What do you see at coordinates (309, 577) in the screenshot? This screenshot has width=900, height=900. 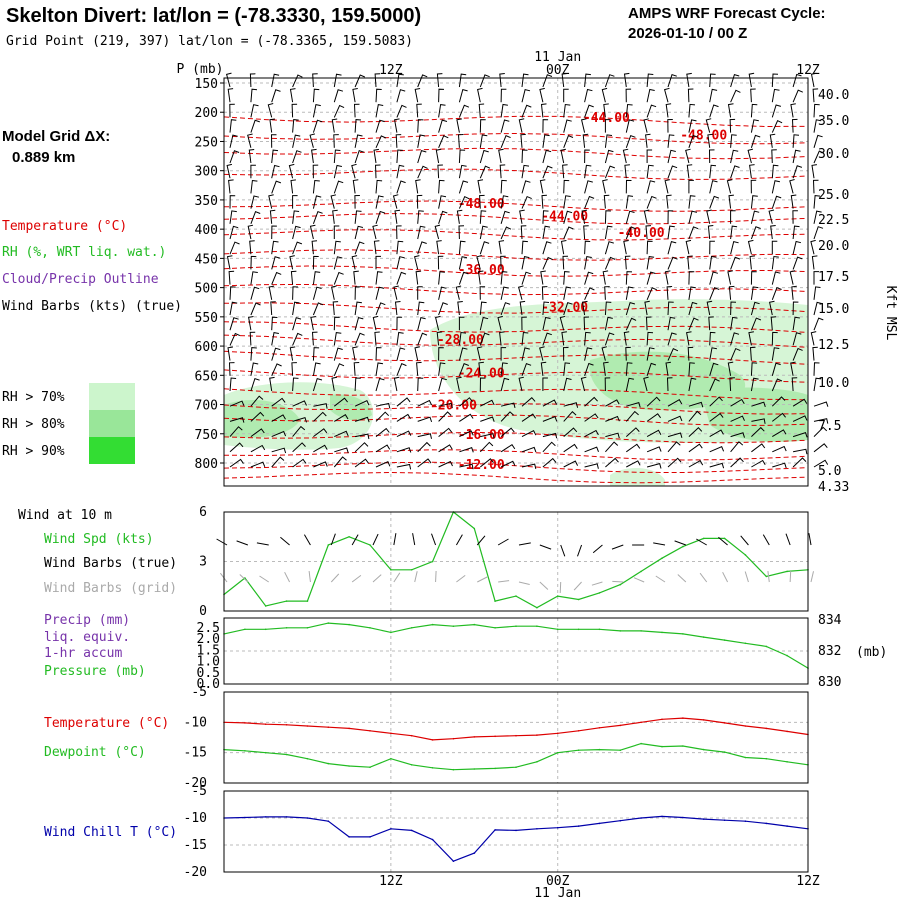 I see `grid-wind-barb` at bounding box center [309, 577].